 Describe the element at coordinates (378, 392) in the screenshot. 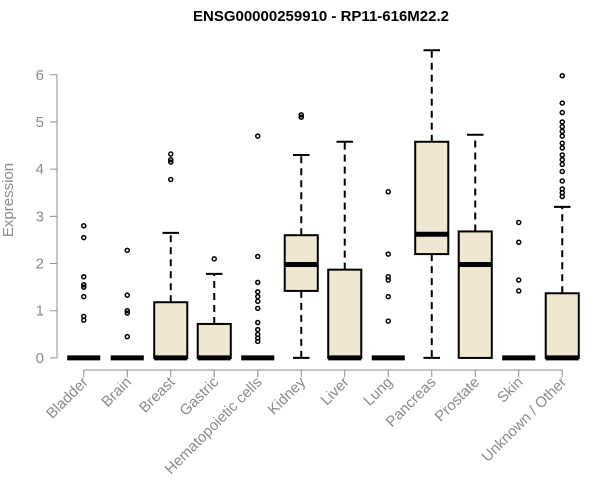

I see `x-tick-label: Lung` at that location.